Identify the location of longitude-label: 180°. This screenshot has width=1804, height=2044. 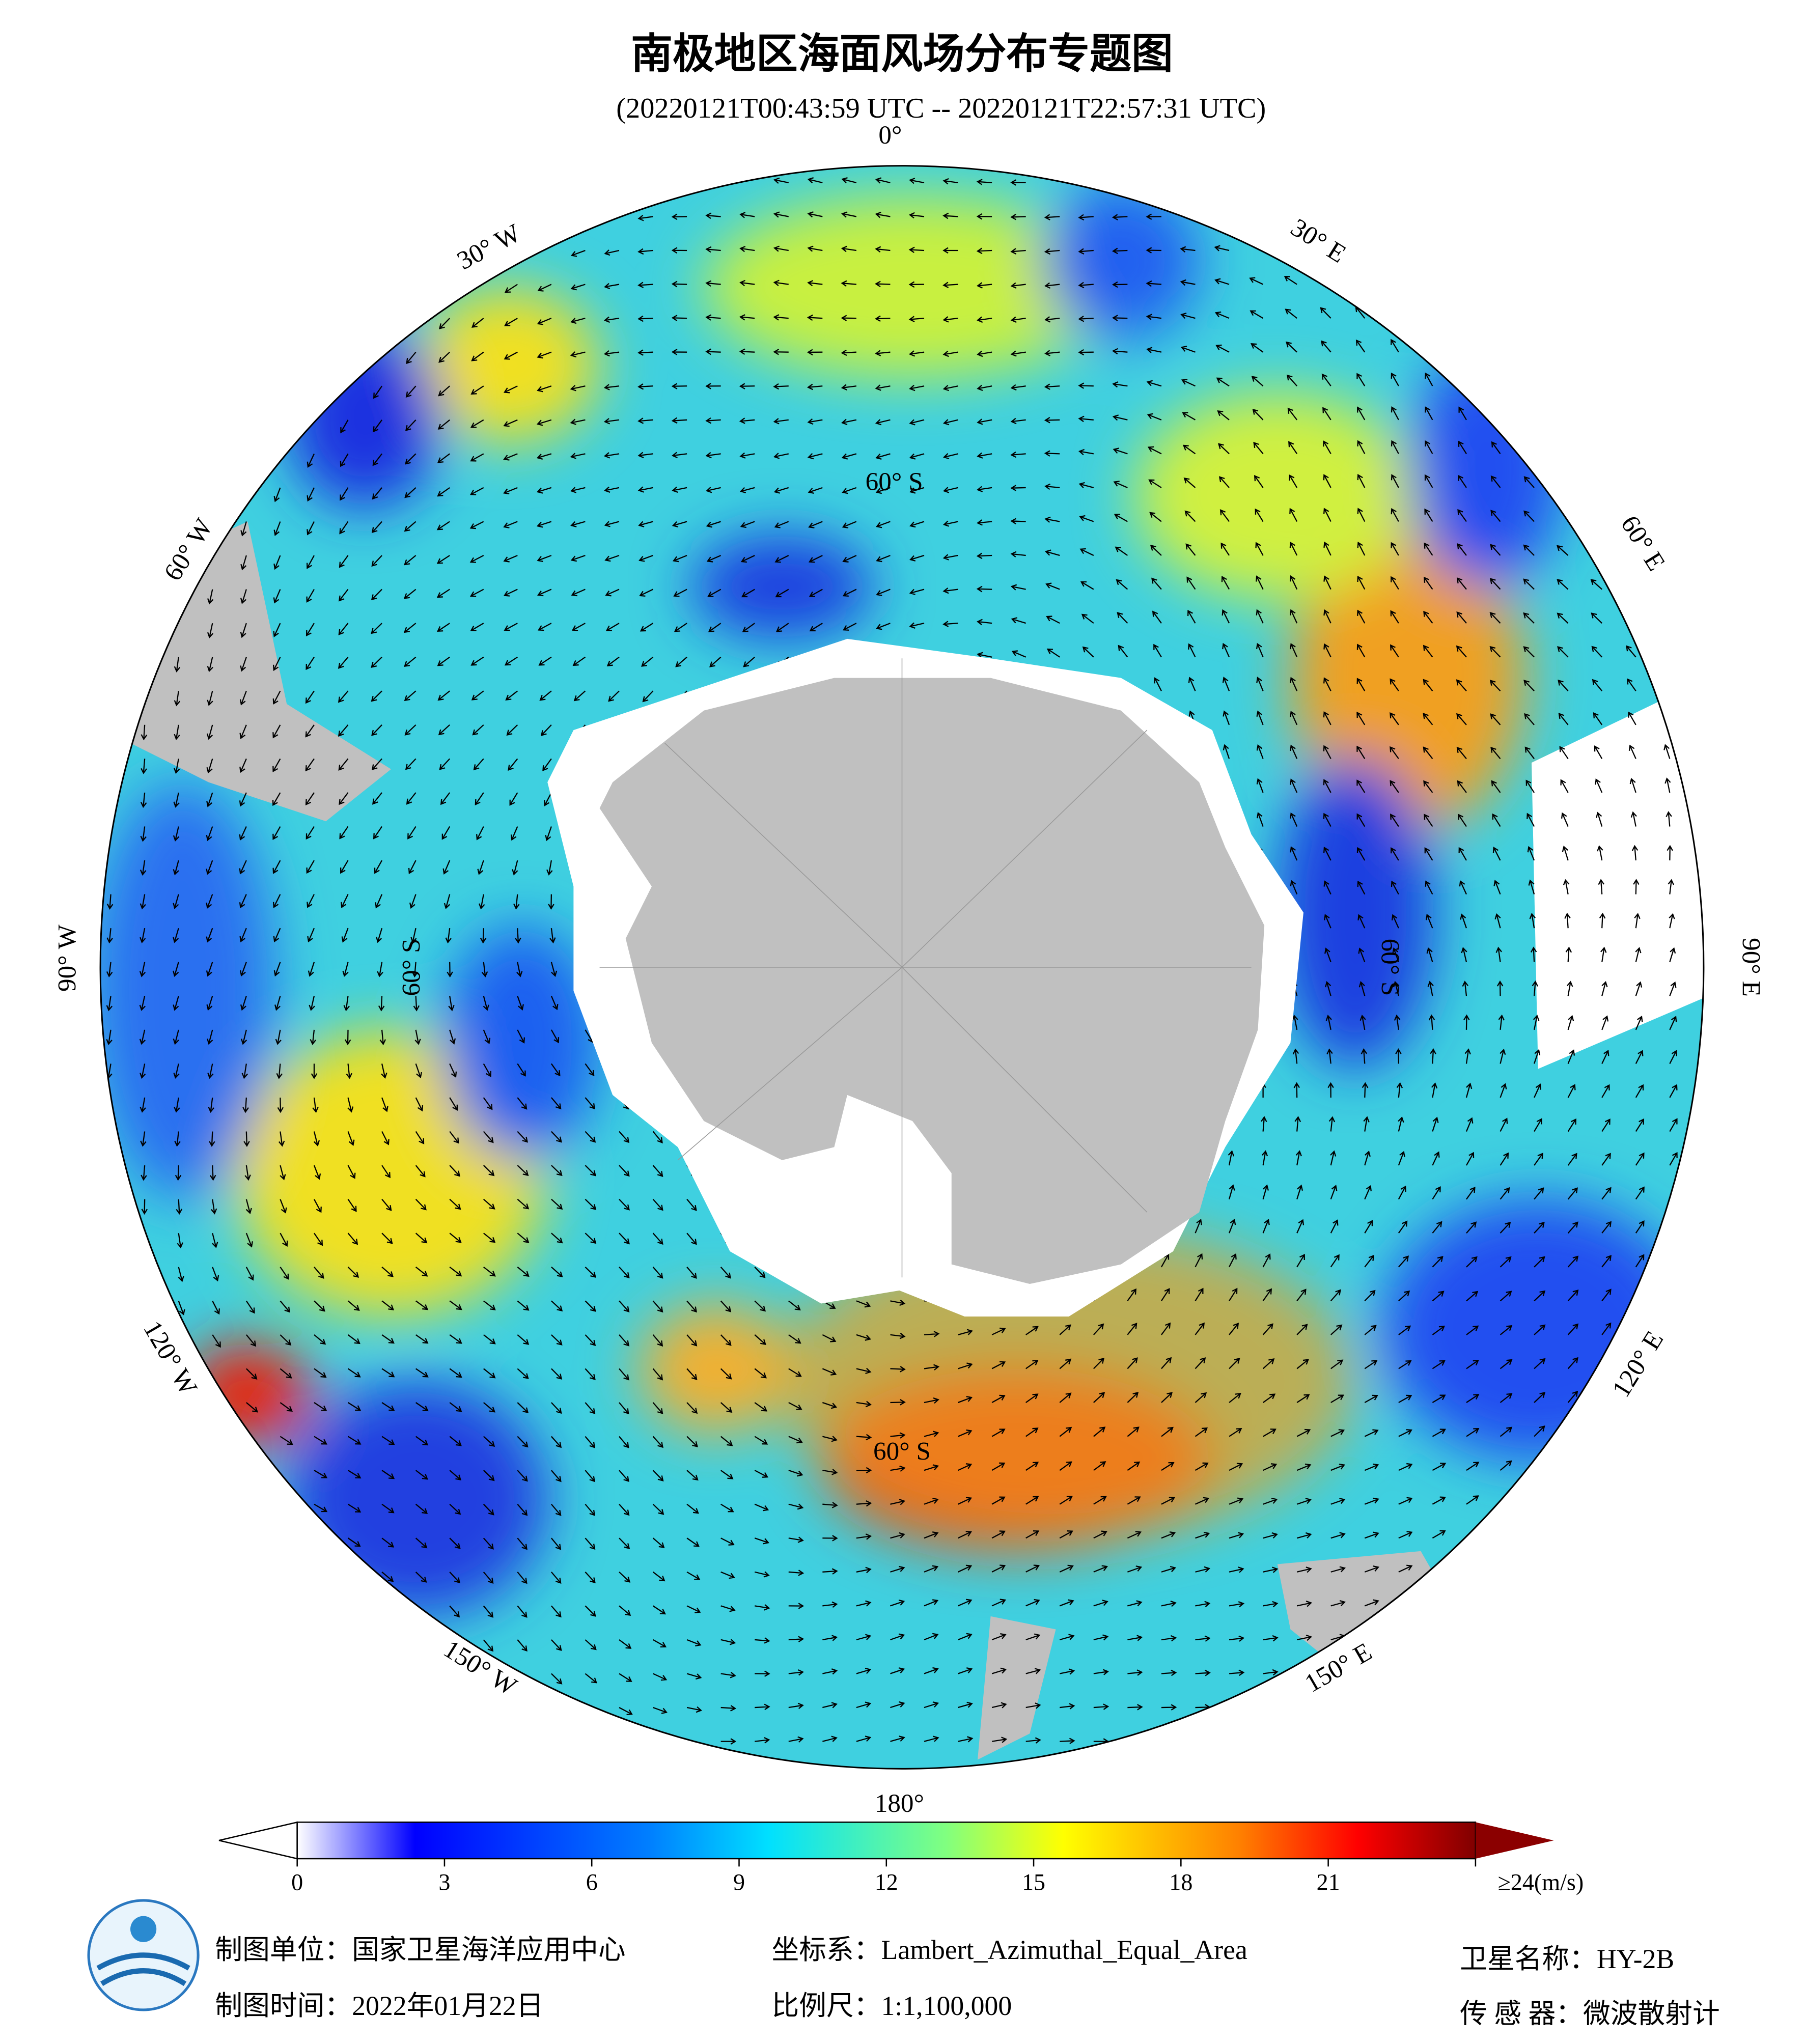
(899, 1803).